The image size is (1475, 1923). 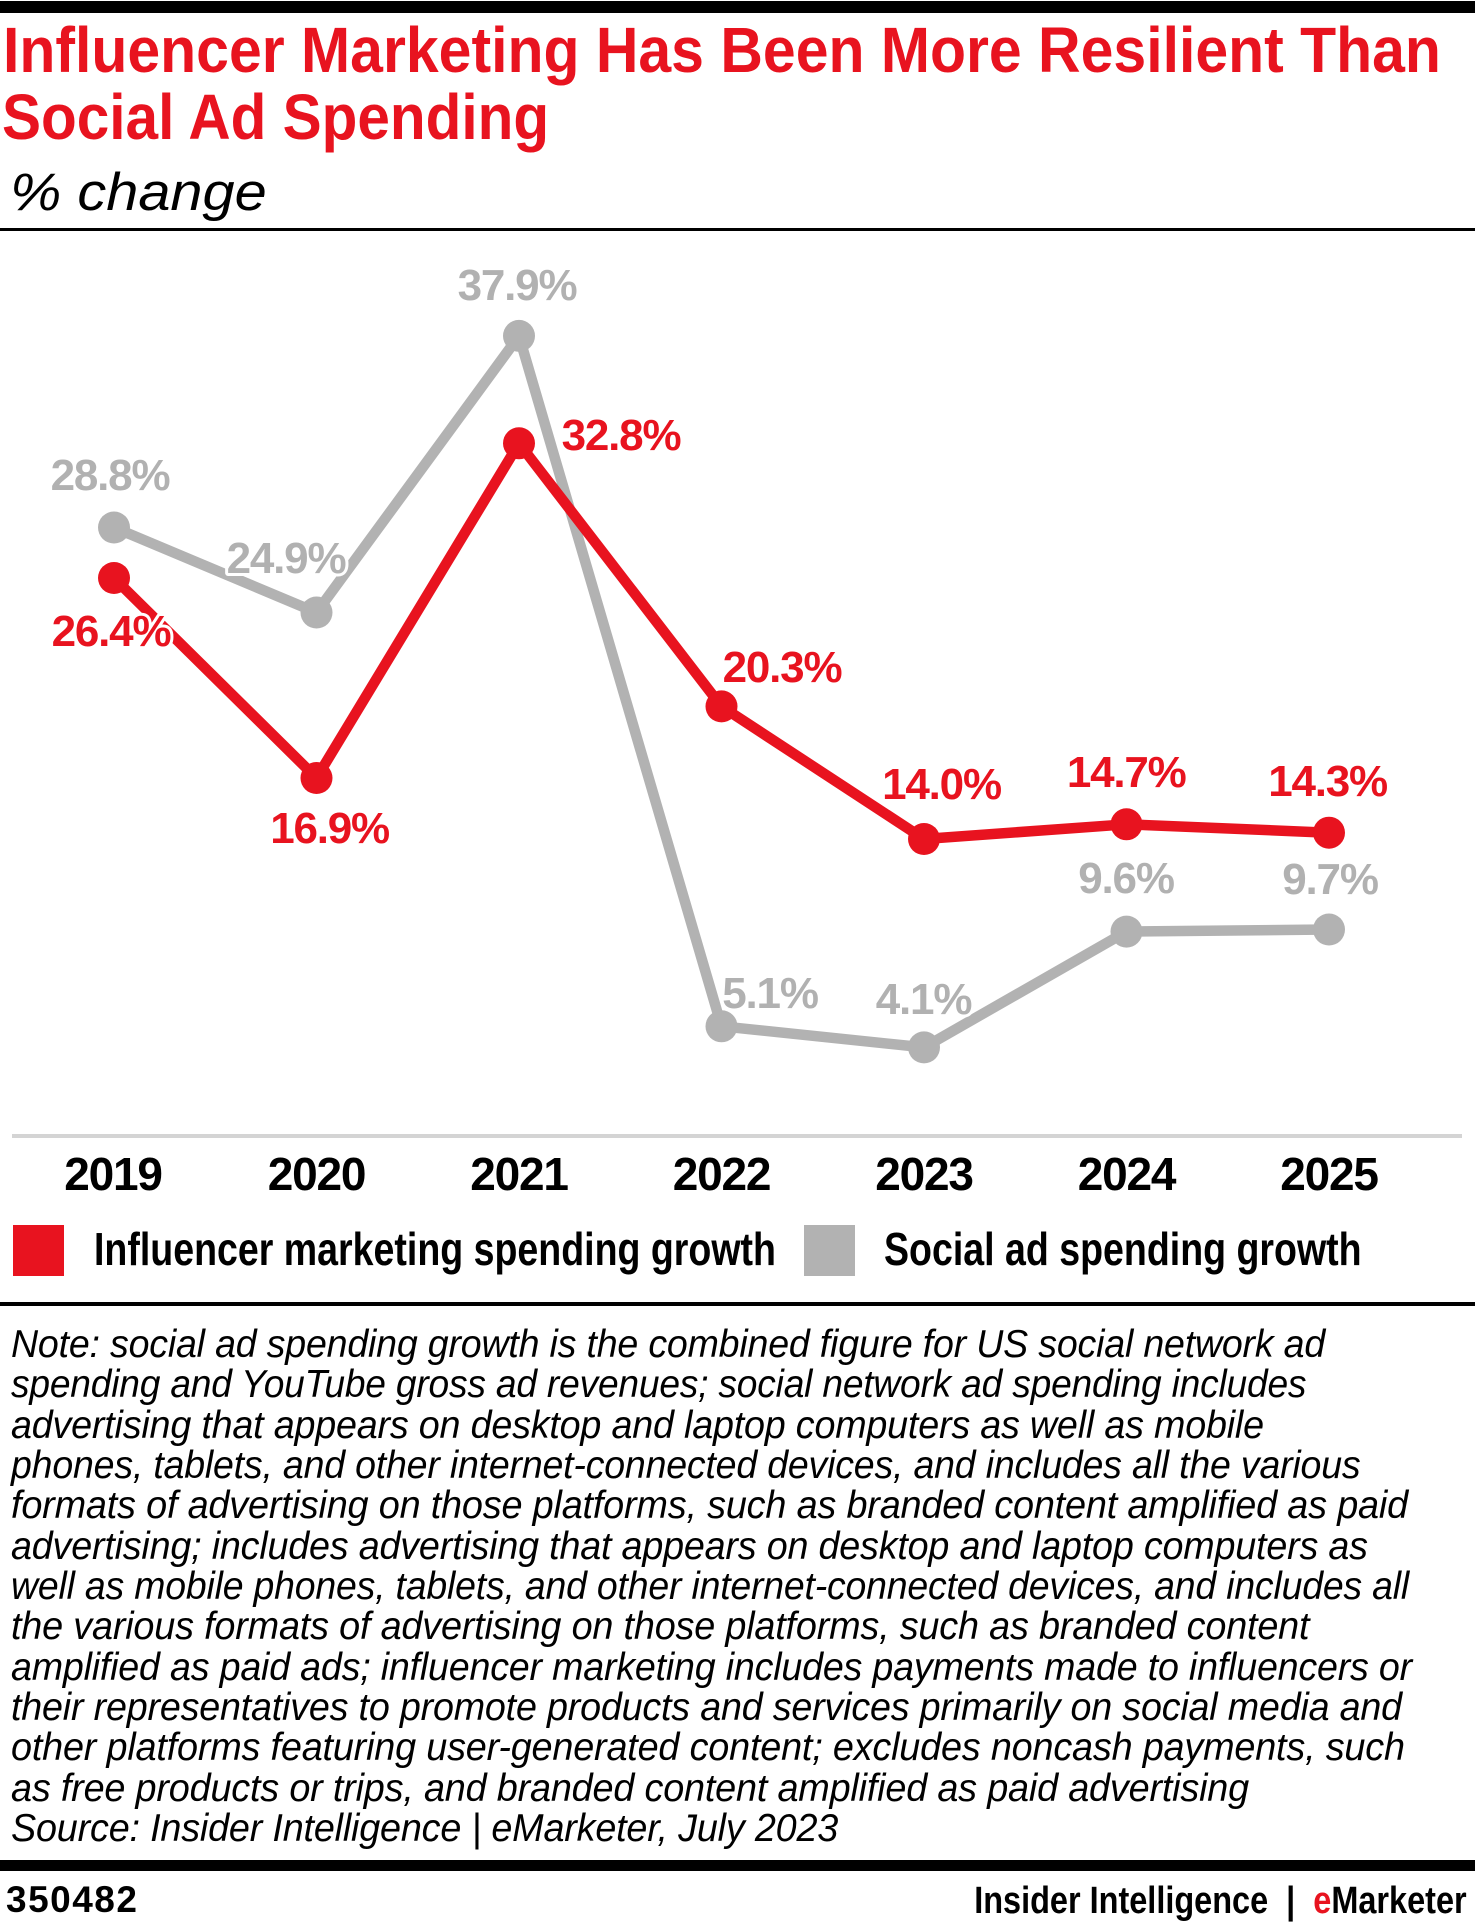 What do you see at coordinates (924, 999) in the screenshot?
I see `svg-text: 4.1%` at bounding box center [924, 999].